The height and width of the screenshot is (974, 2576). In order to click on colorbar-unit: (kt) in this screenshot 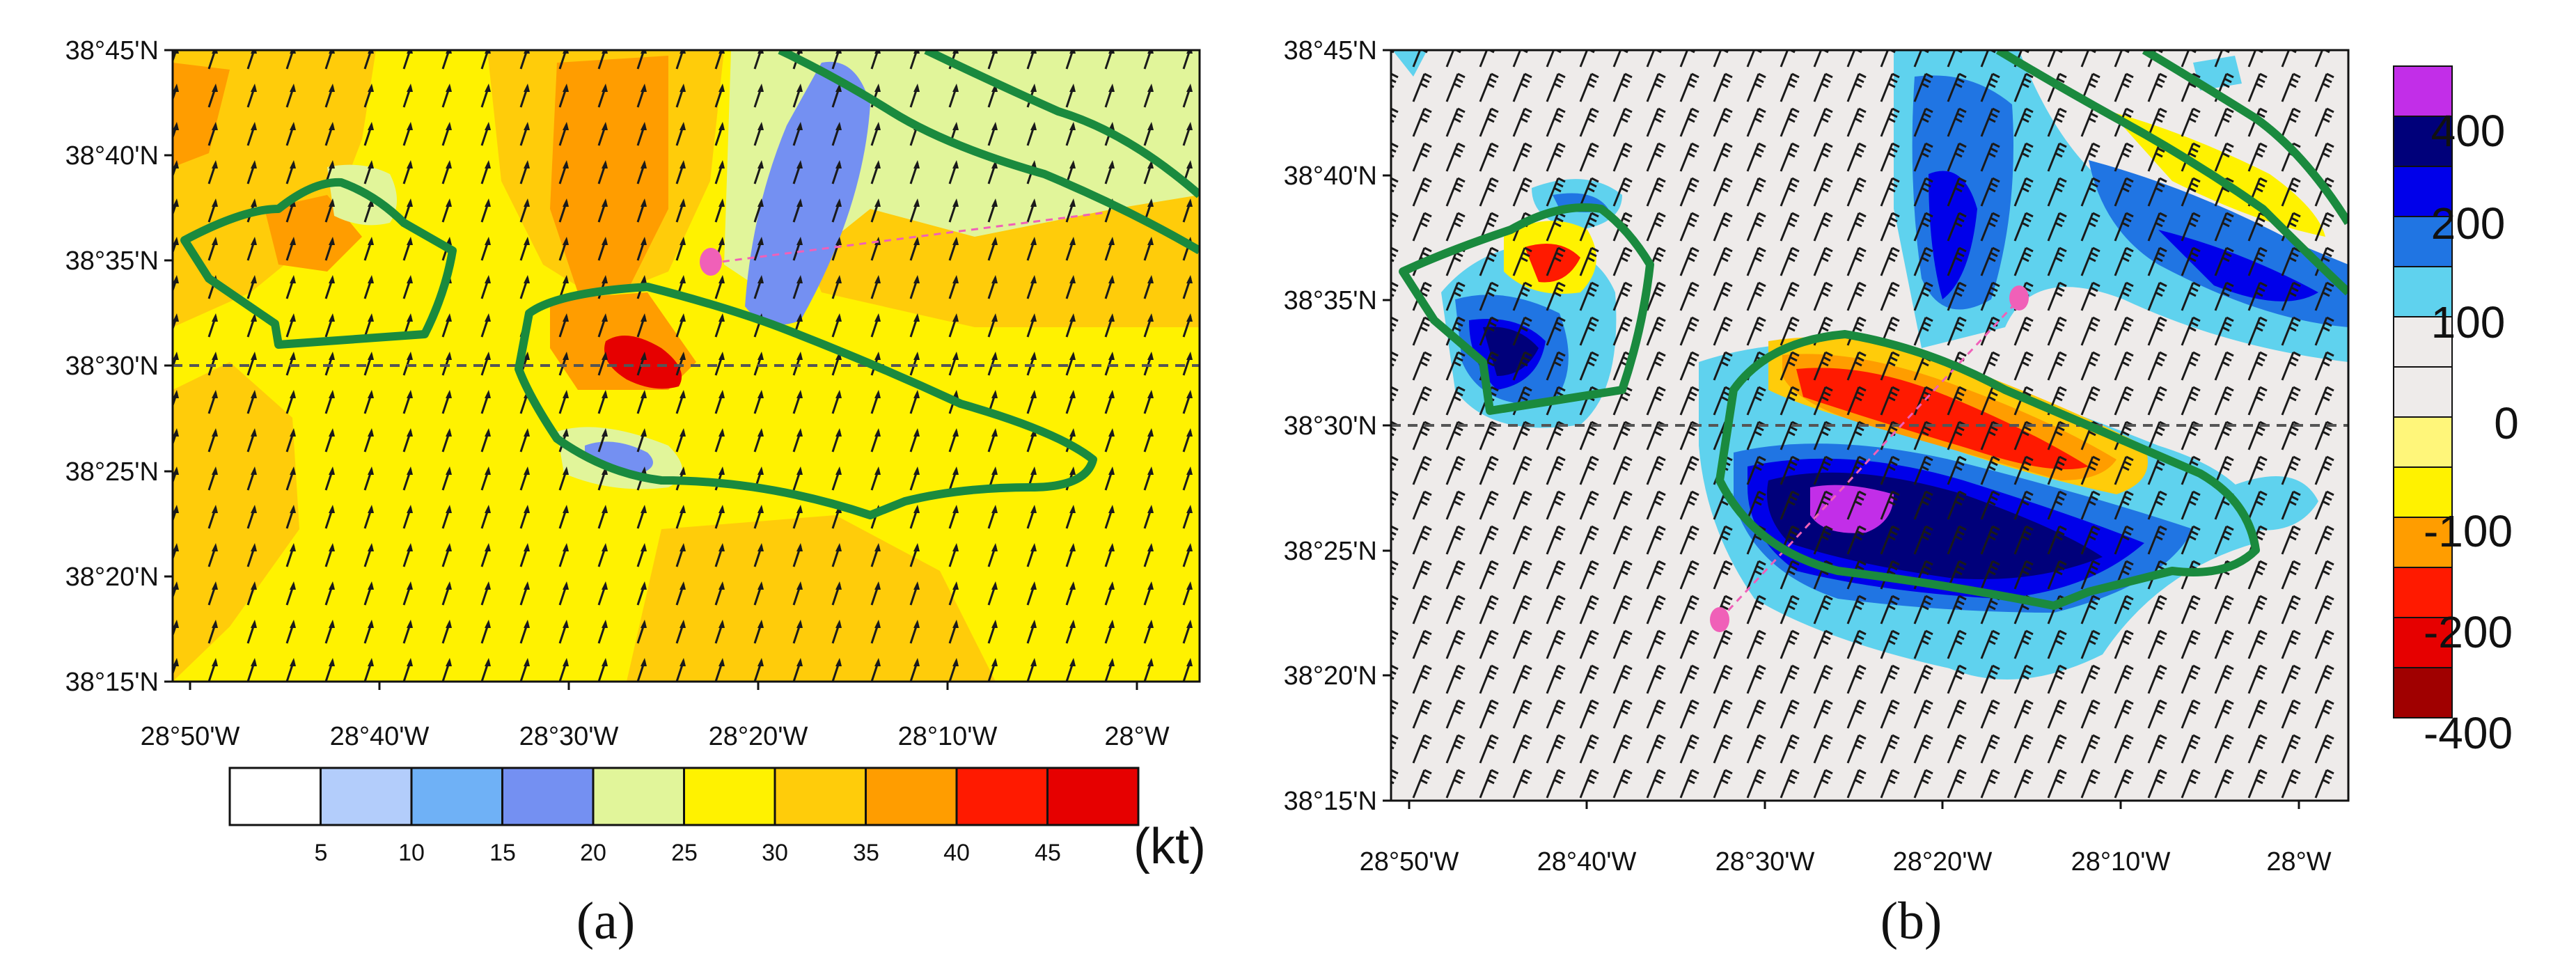, I will do `click(1169, 846)`.